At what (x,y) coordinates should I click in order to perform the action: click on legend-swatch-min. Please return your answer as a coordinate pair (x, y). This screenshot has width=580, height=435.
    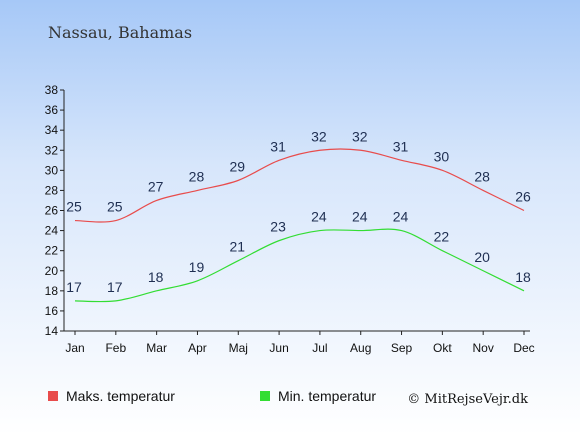
    Looking at the image, I should click on (265, 396).